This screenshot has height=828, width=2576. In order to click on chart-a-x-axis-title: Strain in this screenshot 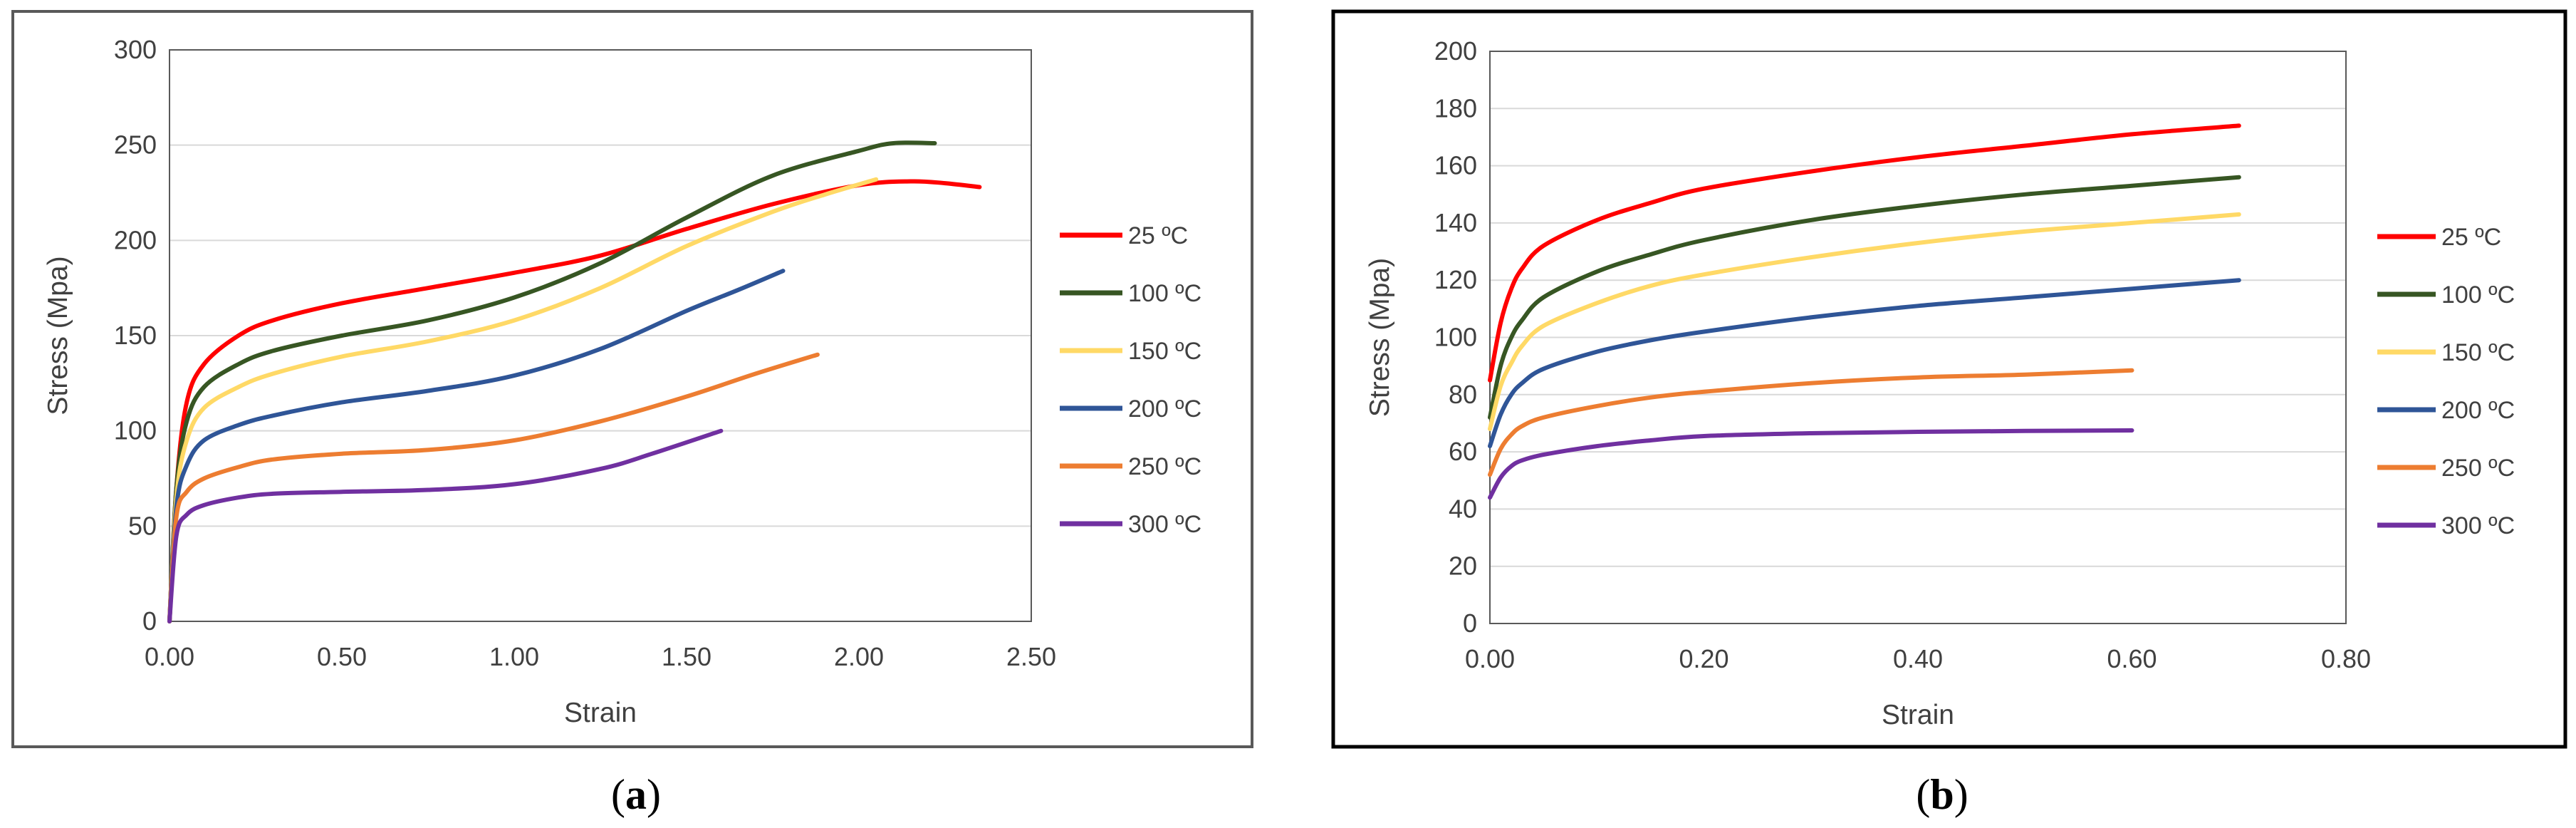, I will do `click(600, 713)`.